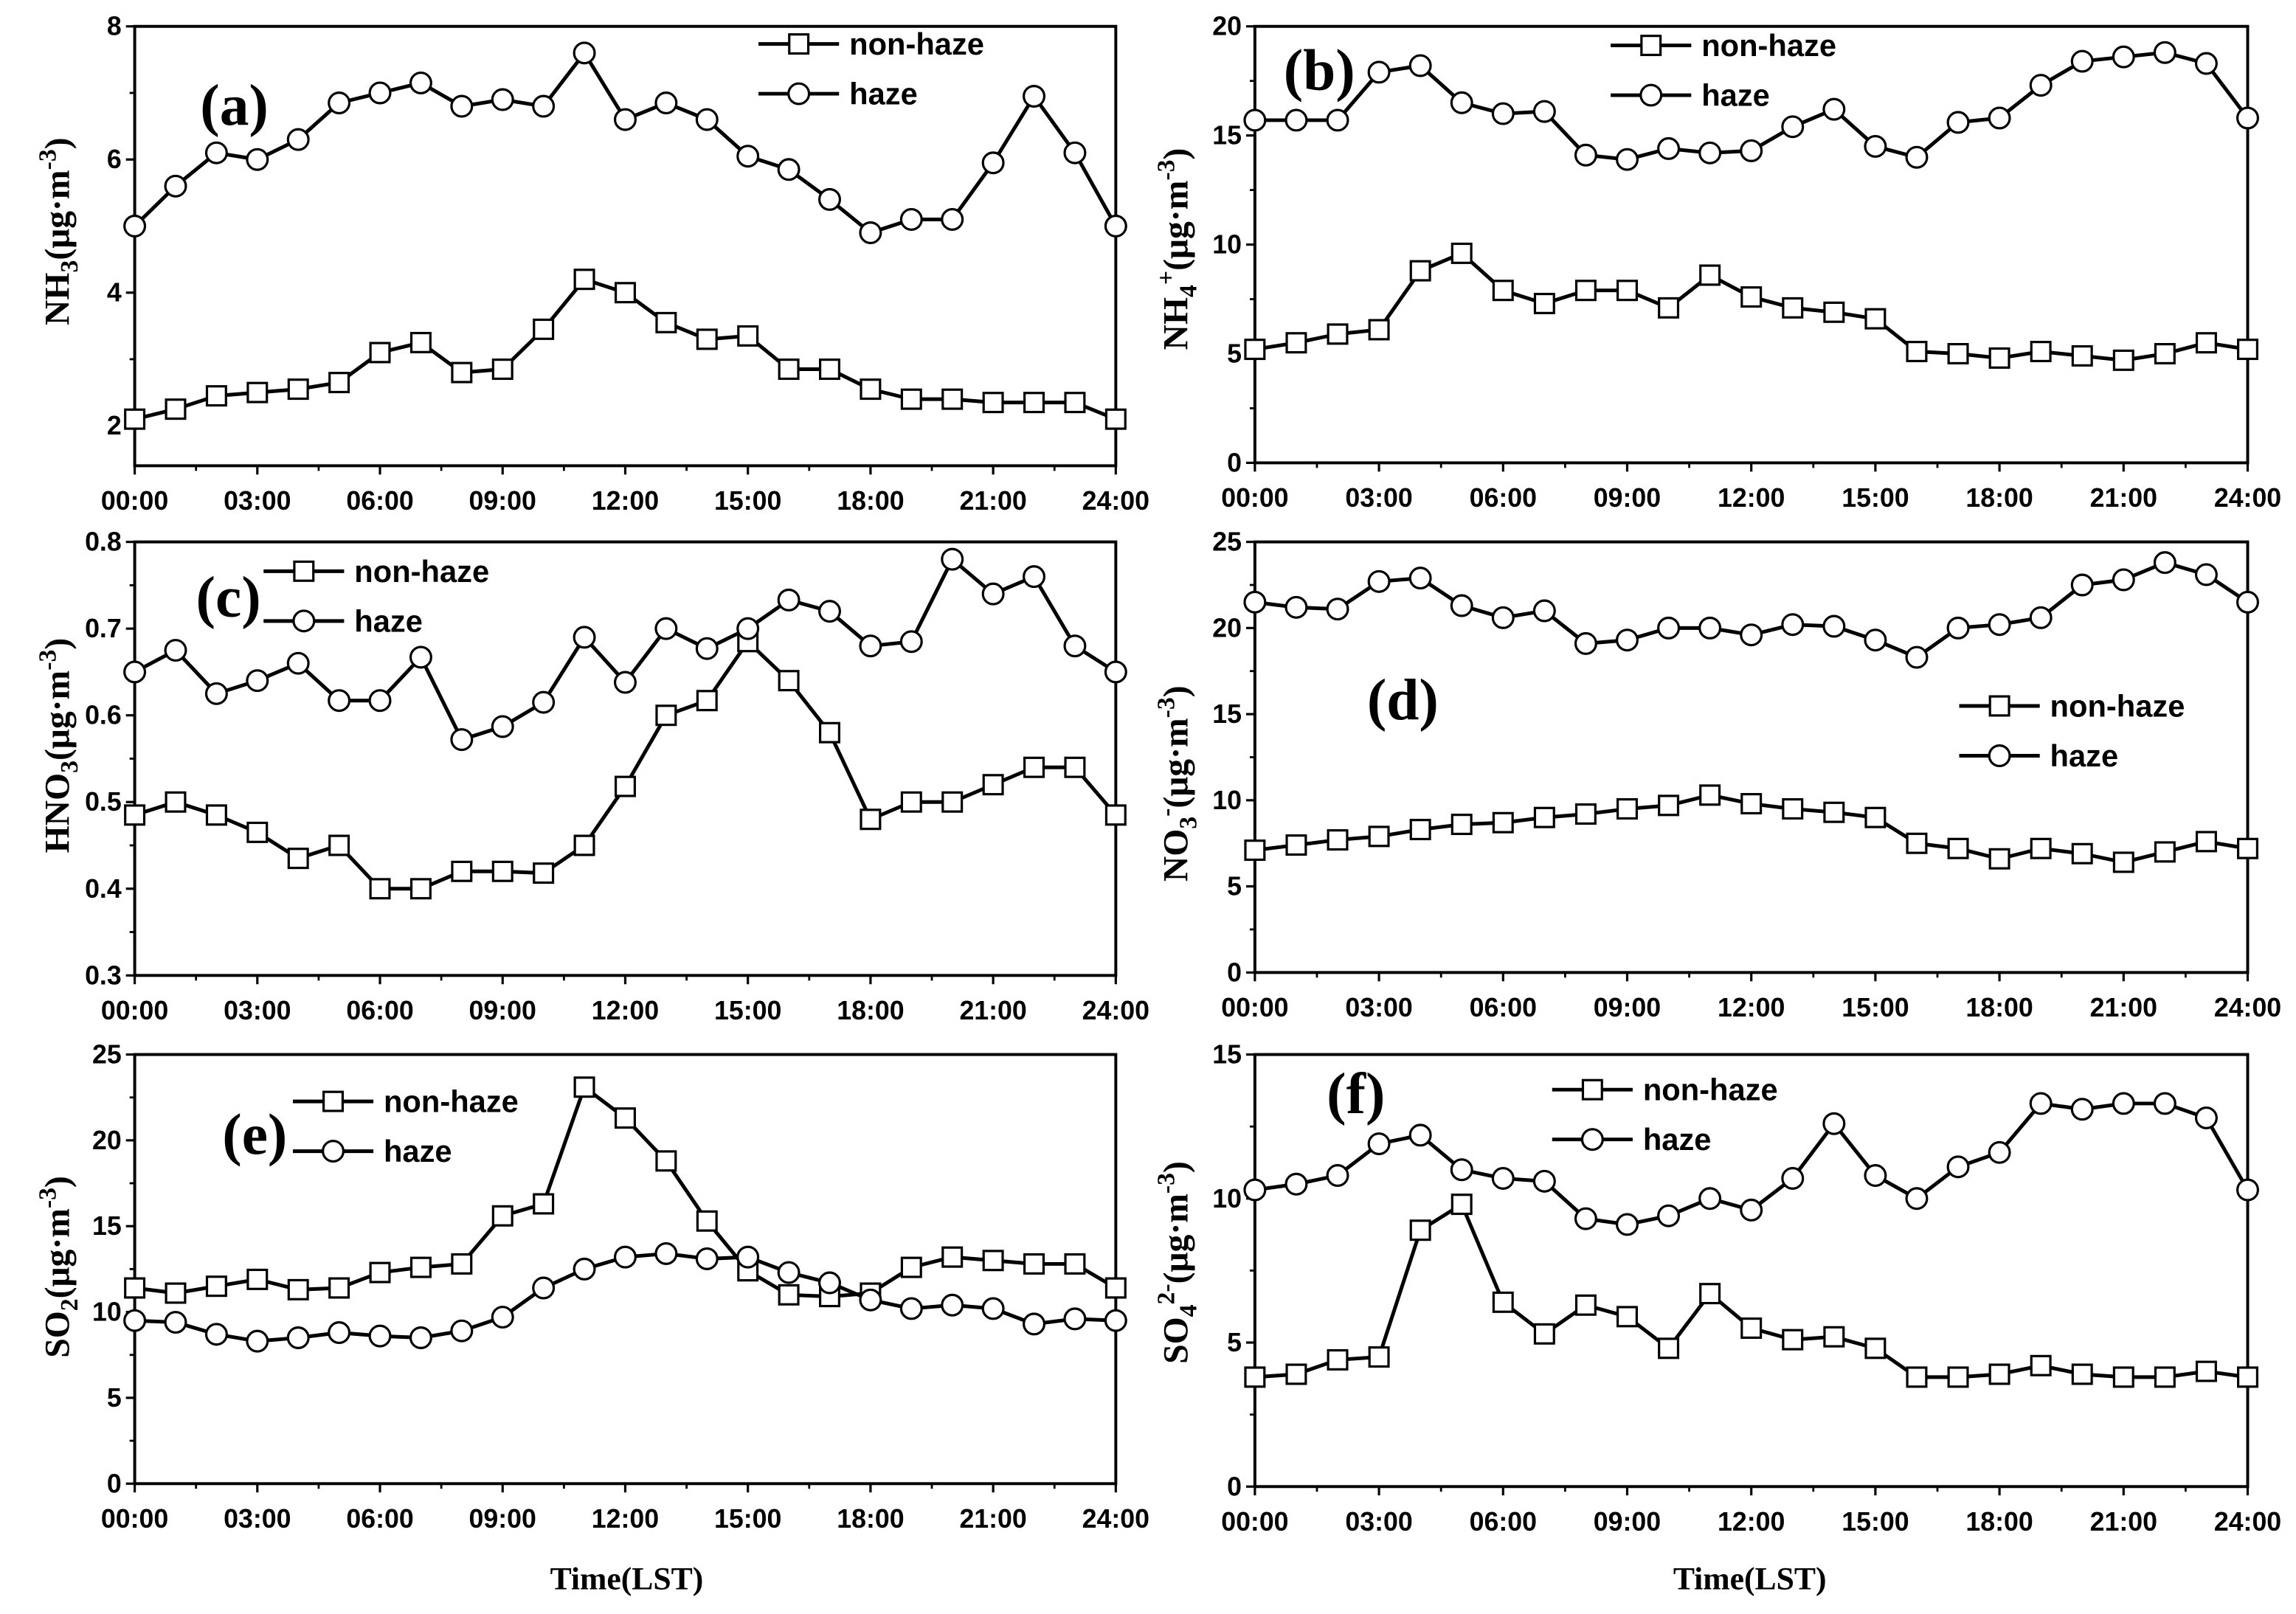 Image resolution: width=2296 pixels, height=1614 pixels. I want to click on legend: non-haze haze, so click(871, 69).